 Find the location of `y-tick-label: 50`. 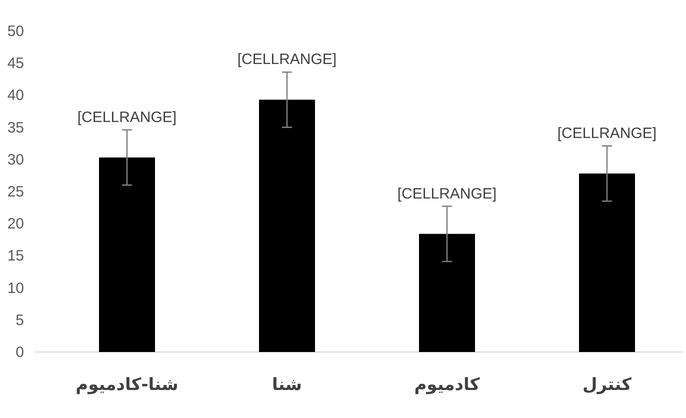

y-tick-label: 50 is located at coordinates (15, 31).